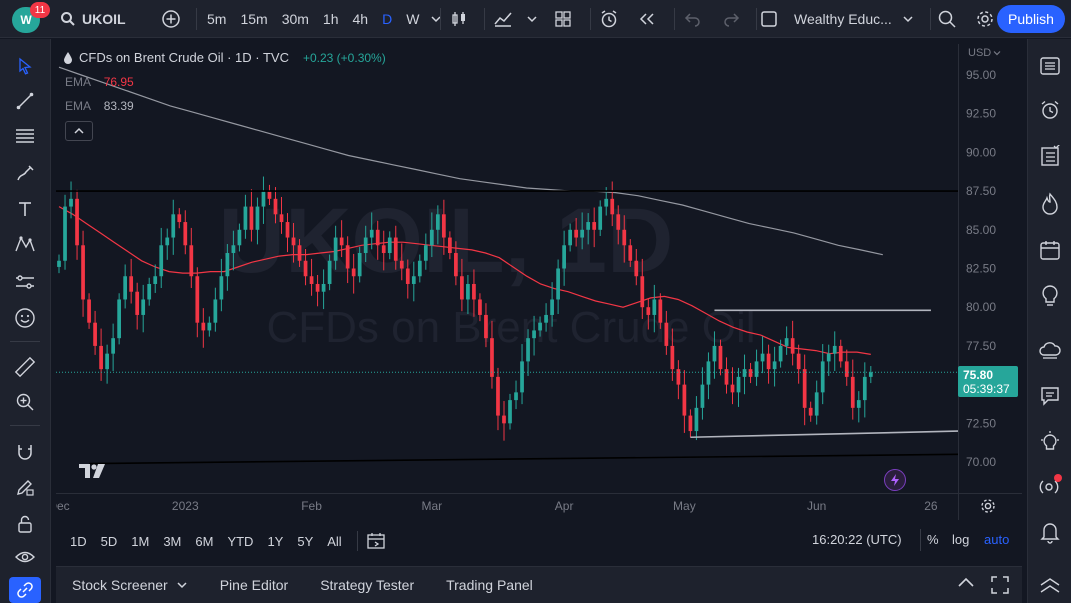 This screenshot has height=603, width=1071. Describe the element at coordinates (1031, 19) in the screenshot. I see `publish-button: Publish` at that location.